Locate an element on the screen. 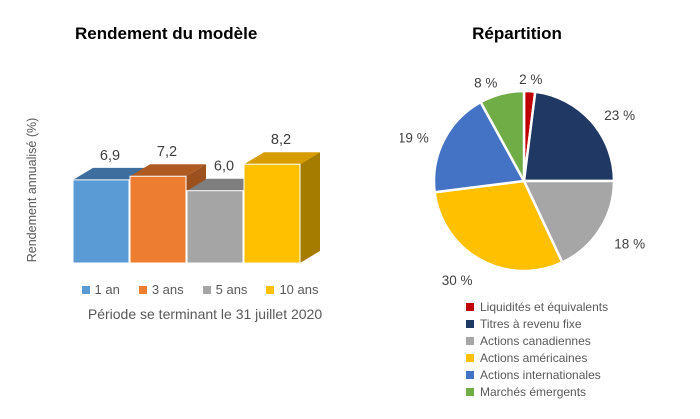 The width and height of the screenshot is (700, 419). pie-percent-label-5: 8 % is located at coordinates (485, 82).